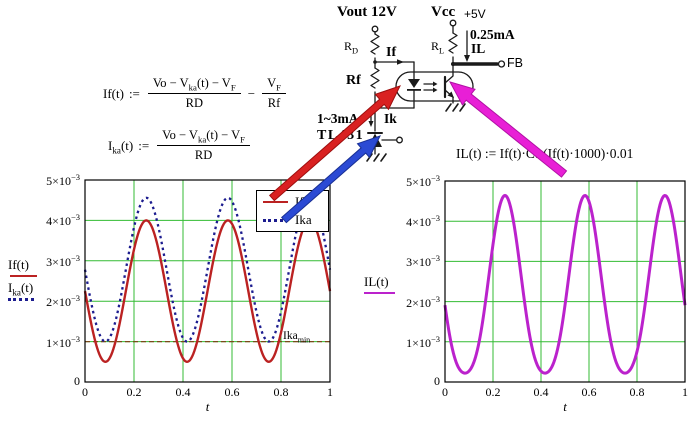 This screenshot has width=692, height=422. What do you see at coordinates (21, 299) in the screenshot?
I see `trace-line-ika-sample` at bounding box center [21, 299].